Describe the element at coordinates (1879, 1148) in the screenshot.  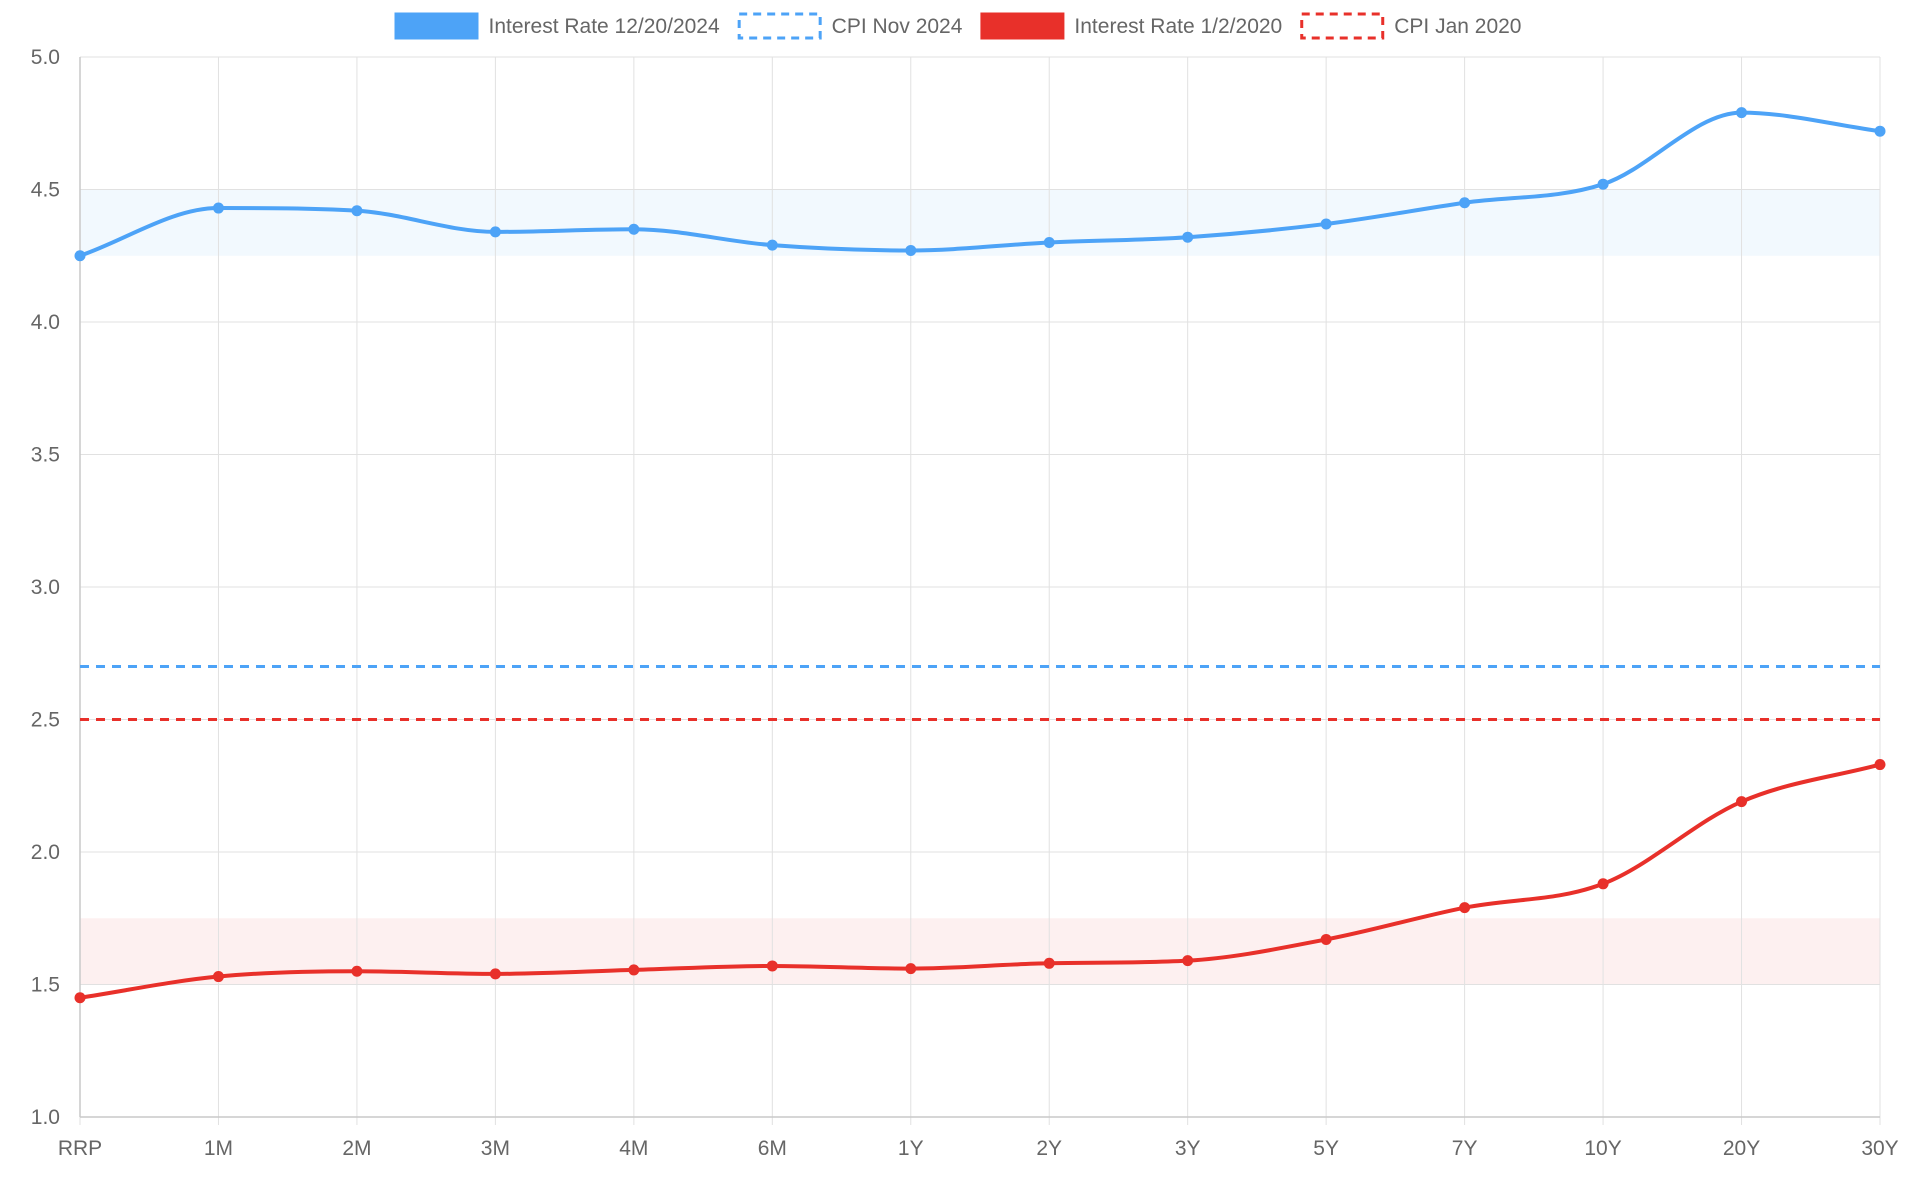
I see `x-tick-label: 30Y` at that location.